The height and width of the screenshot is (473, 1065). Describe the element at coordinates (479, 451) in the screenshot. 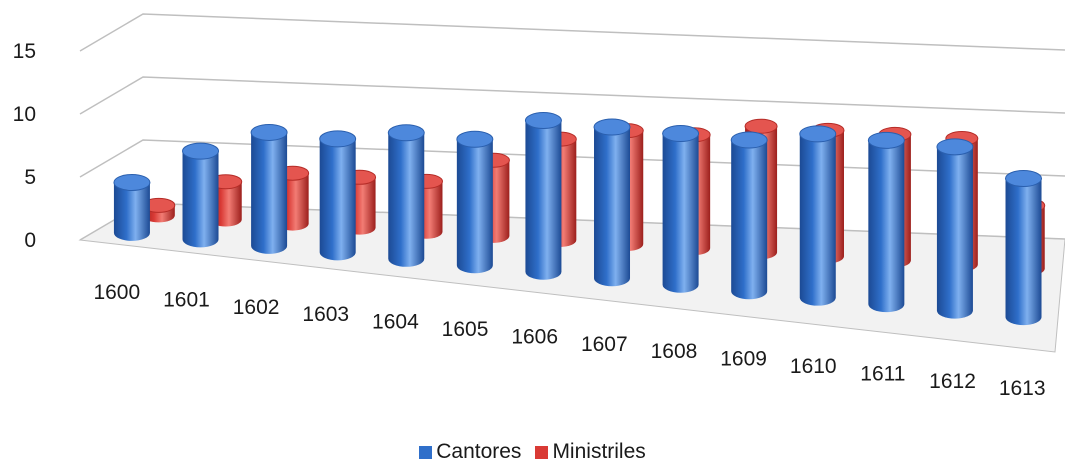

I see `legend-label-cantores: Cantores` at that location.